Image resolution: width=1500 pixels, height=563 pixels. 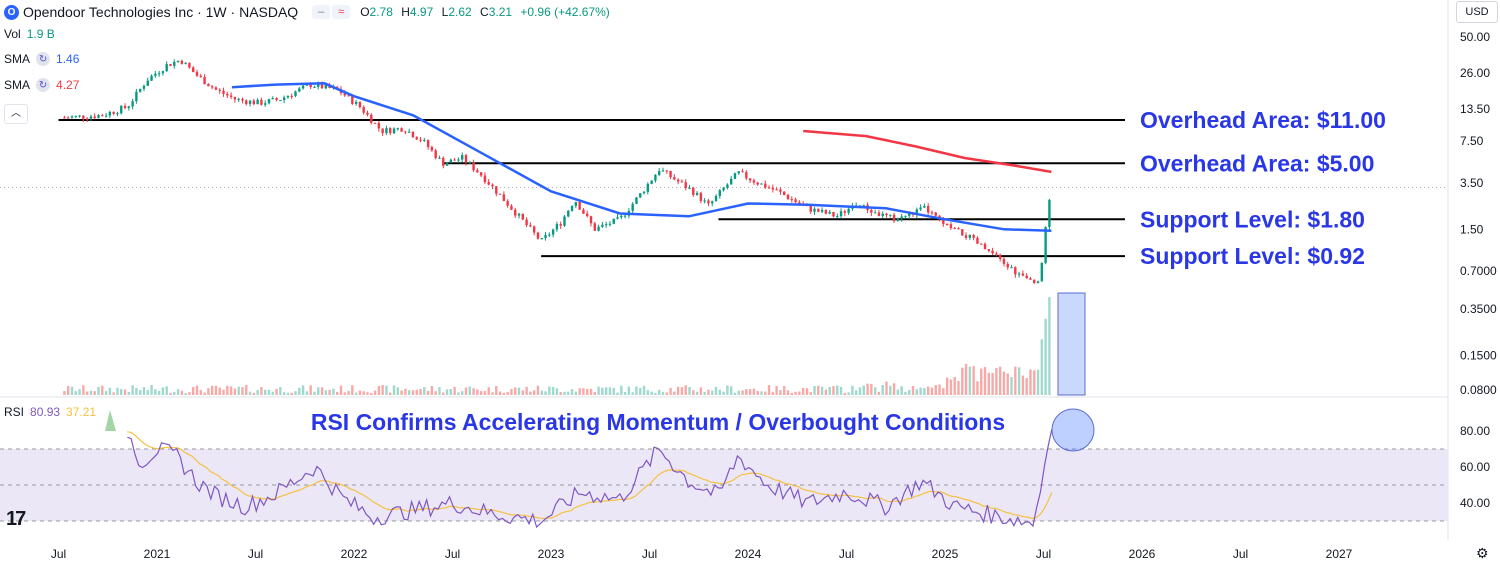 I want to click on price-tick-label: 0.3500, so click(x=1478, y=309).